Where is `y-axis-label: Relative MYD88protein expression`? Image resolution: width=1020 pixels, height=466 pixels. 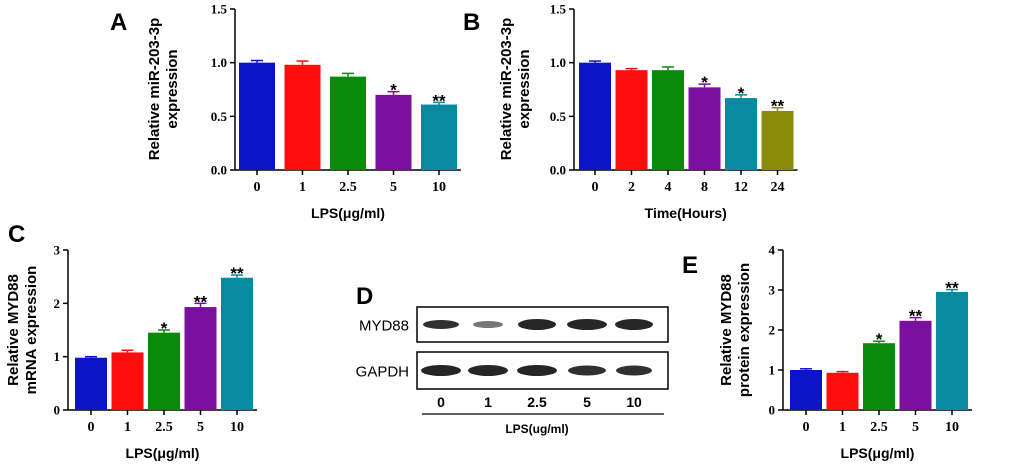 y-axis-label: Relative MYD88protein expression is located at coordinates (735, 330).